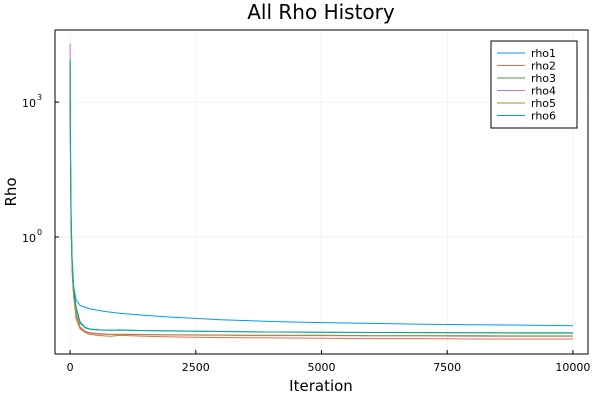  Describe the element at coordinates (321, 12) in the screenshot. I see `chart-title: All Rho History` at that location.